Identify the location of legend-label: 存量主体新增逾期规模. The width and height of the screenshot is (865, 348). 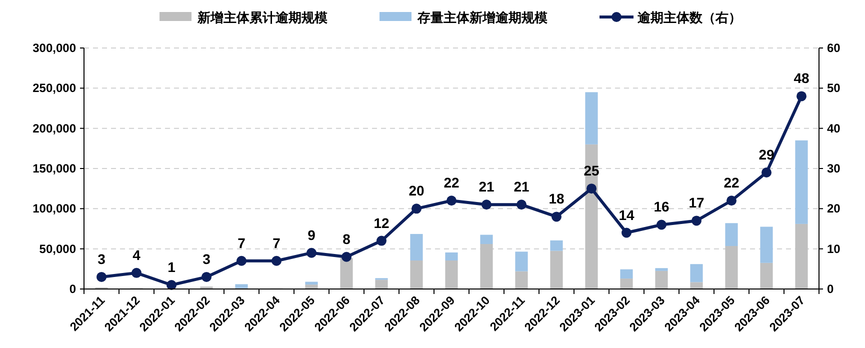
(482, 17).